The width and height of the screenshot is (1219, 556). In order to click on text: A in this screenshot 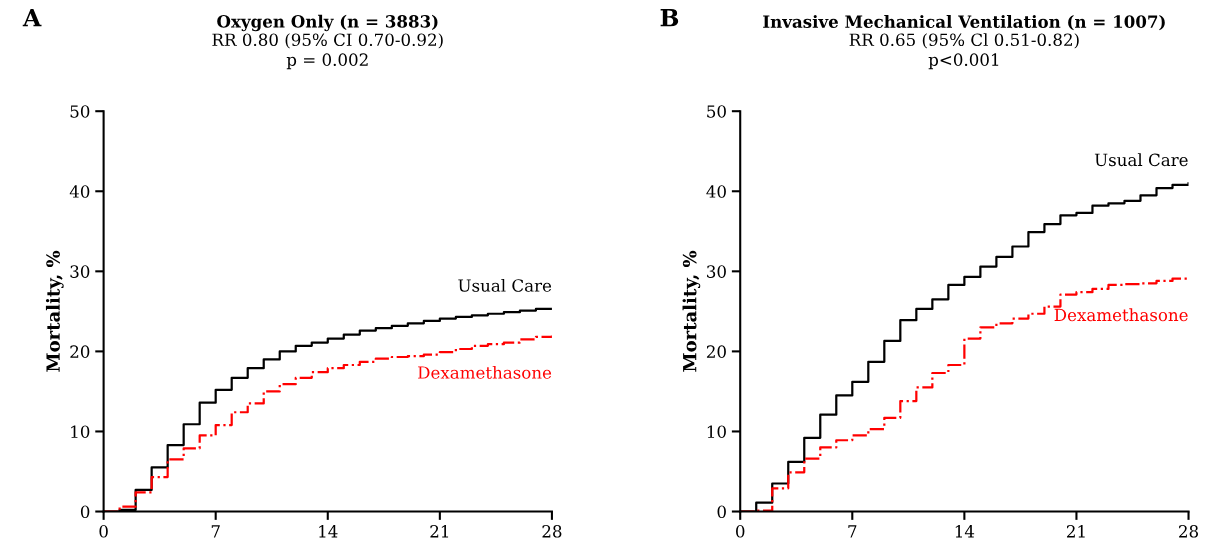, I will do `click(32, 18)`.